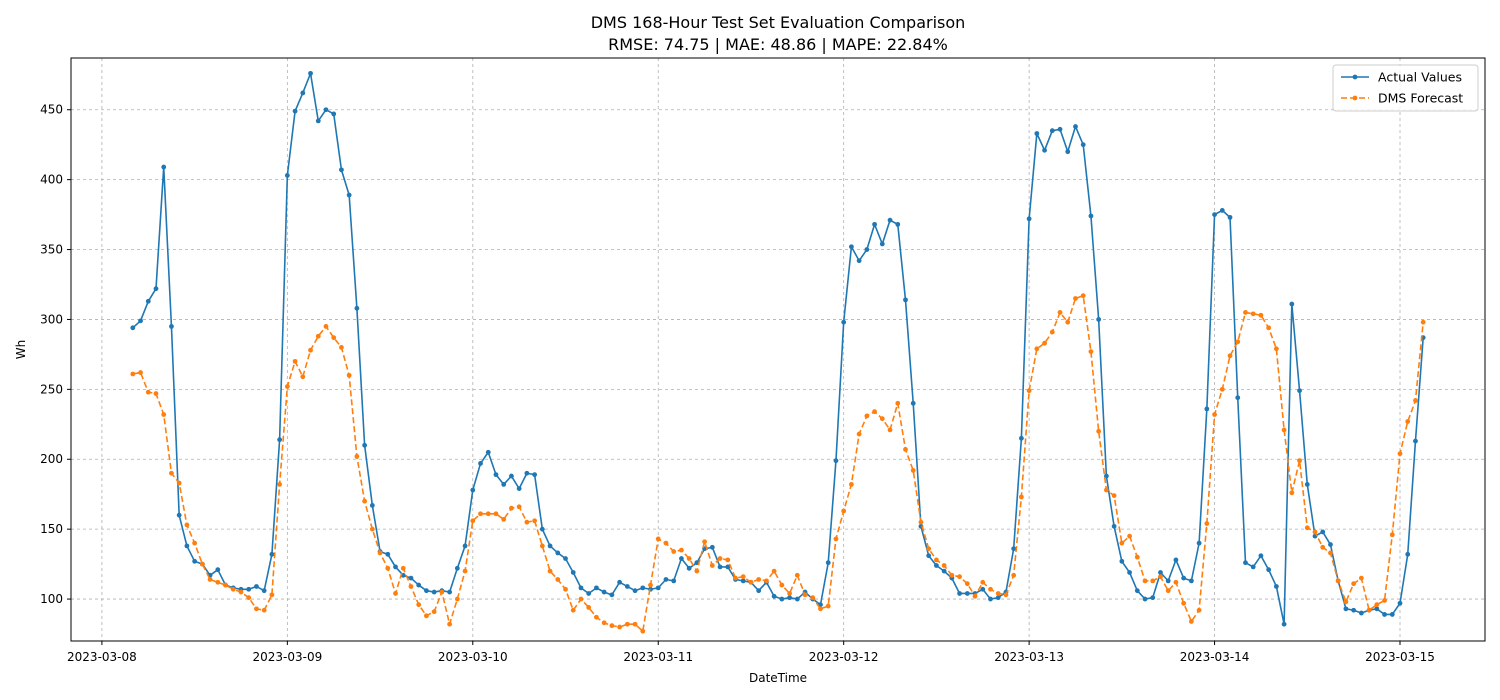  I want to click on legend-box, so click(1405, 88).